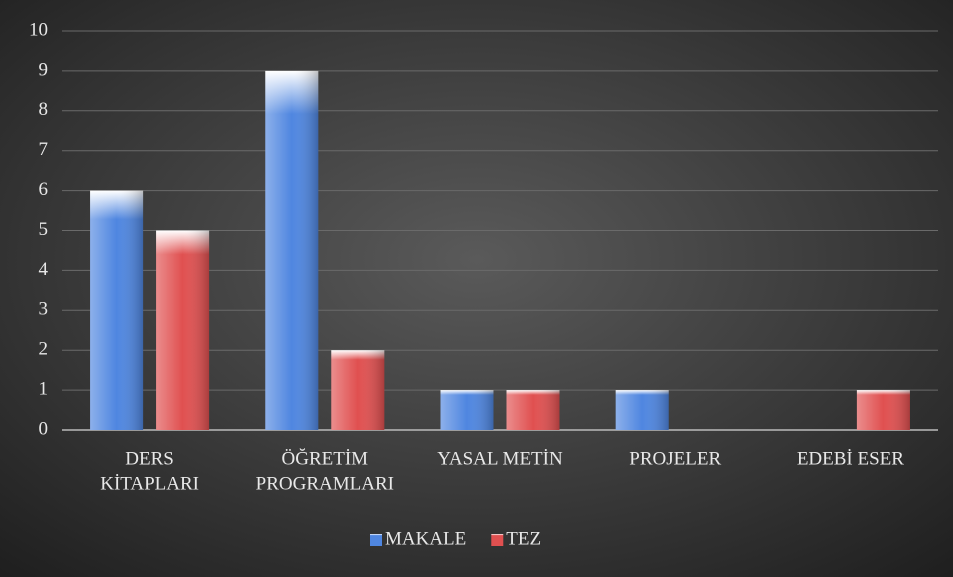  Describe the element at coordinates (425, 538) in the screenshot. I see `legend-label: MAKALE` at that location.